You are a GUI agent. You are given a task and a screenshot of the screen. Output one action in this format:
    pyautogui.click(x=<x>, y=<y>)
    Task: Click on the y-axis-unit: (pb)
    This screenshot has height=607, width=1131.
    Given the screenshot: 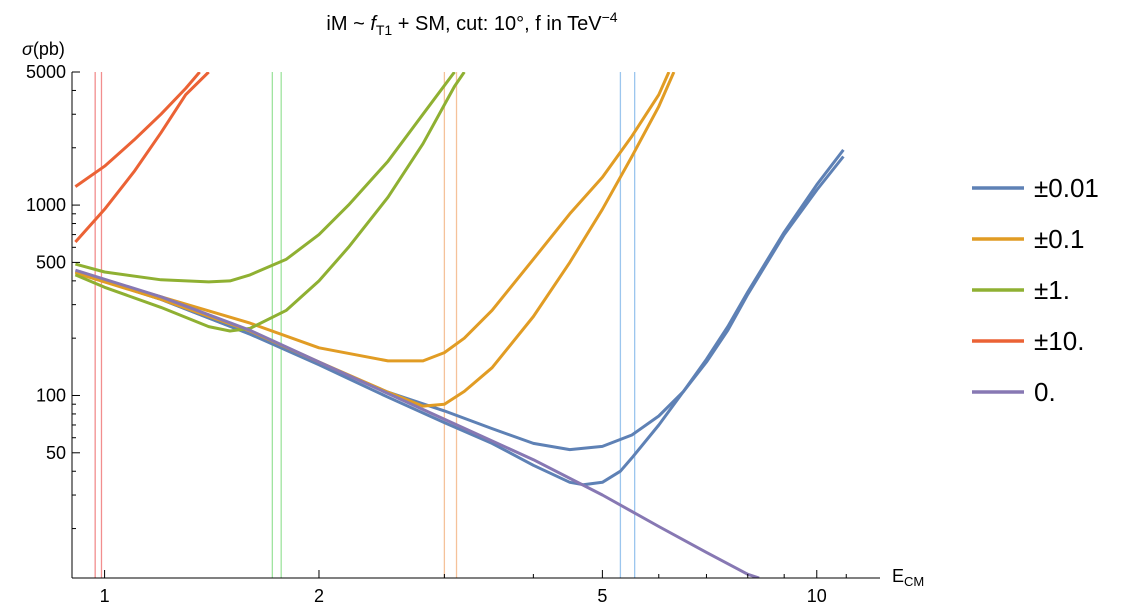 What is the action you would take?
    pyautogui.click(x=49, y=49)
    